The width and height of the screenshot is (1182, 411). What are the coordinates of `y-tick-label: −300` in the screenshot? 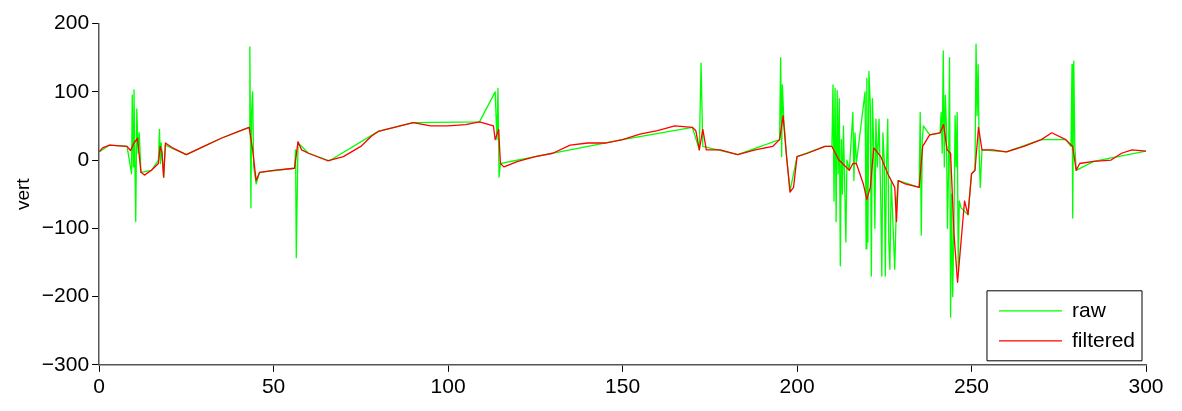 It's located at (65, 363).